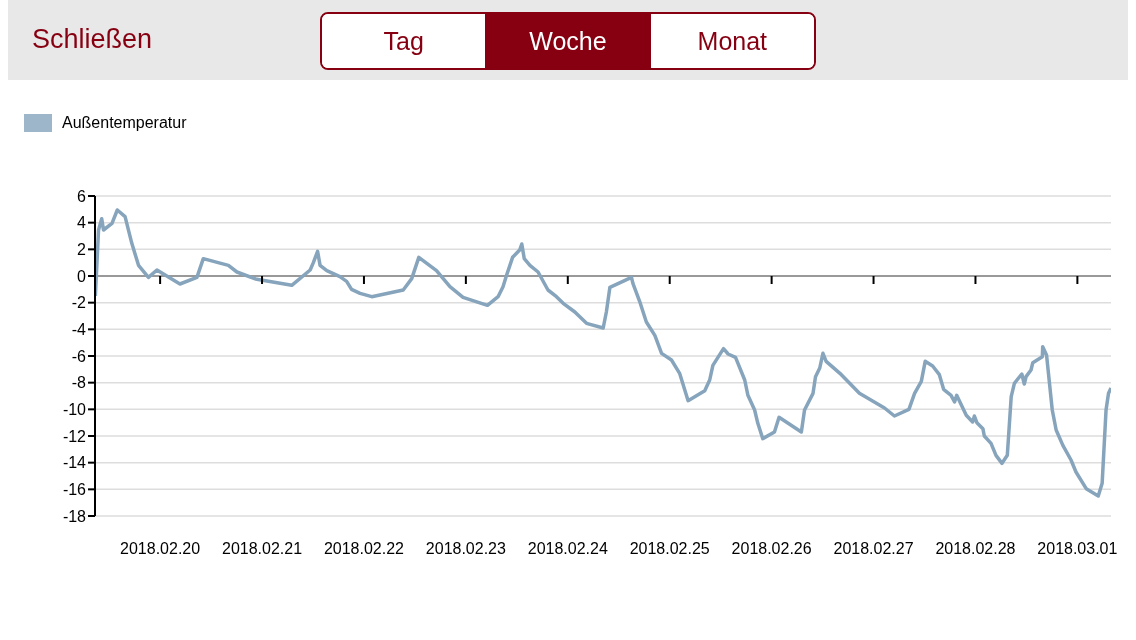 The width and height of the screenshot is (1136, 640). What do you see at coordinates (873, 548) in the screenshot?
I see `x-tick-label: 2018.02.27` at bounding box center [873, 548].